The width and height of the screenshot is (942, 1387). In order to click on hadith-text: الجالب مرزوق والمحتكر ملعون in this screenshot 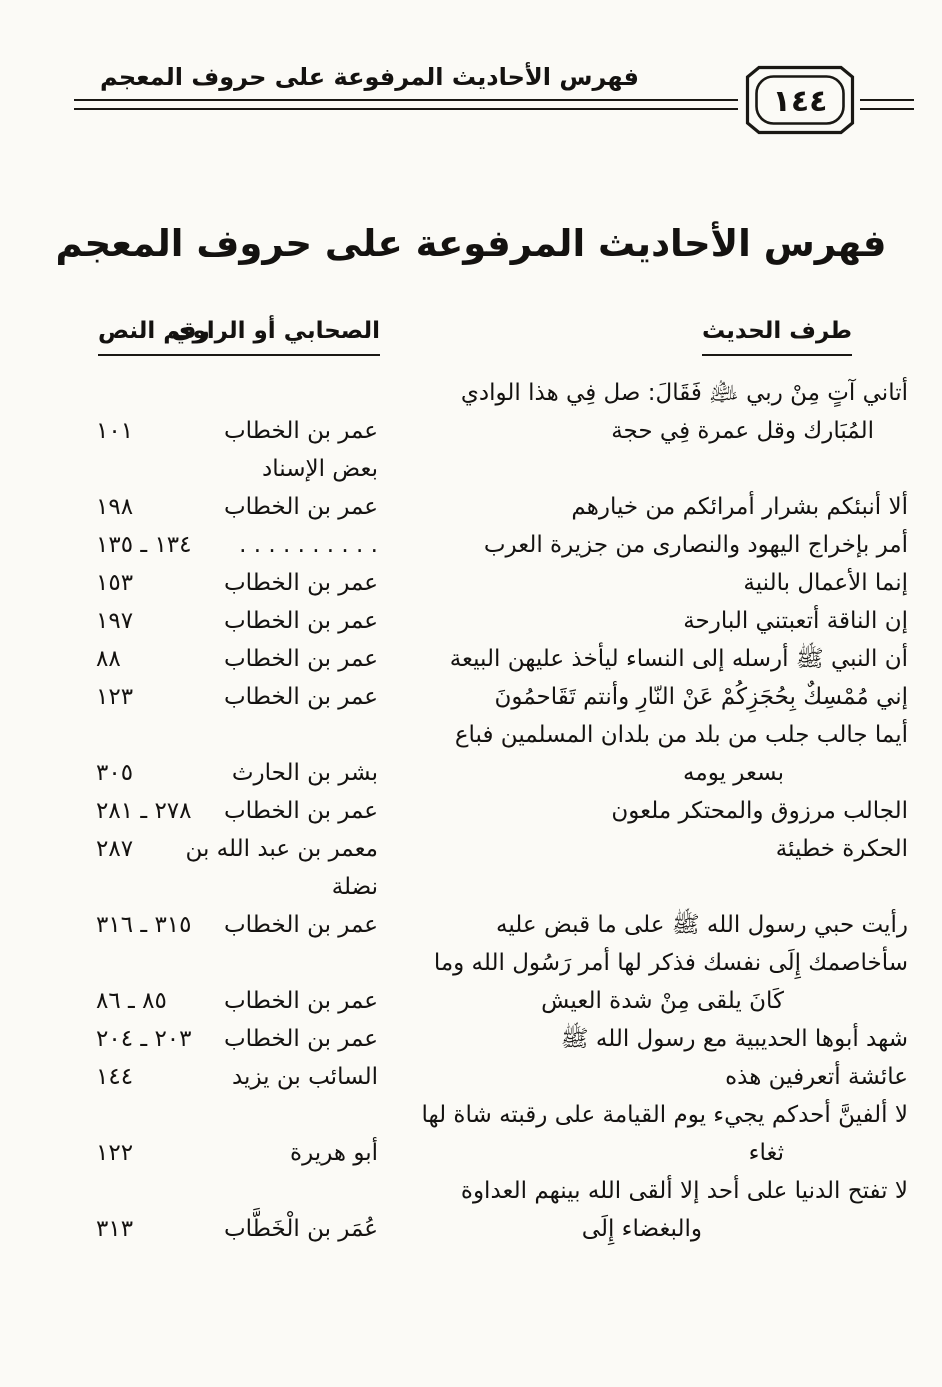, I will do `click(759, 811)`.